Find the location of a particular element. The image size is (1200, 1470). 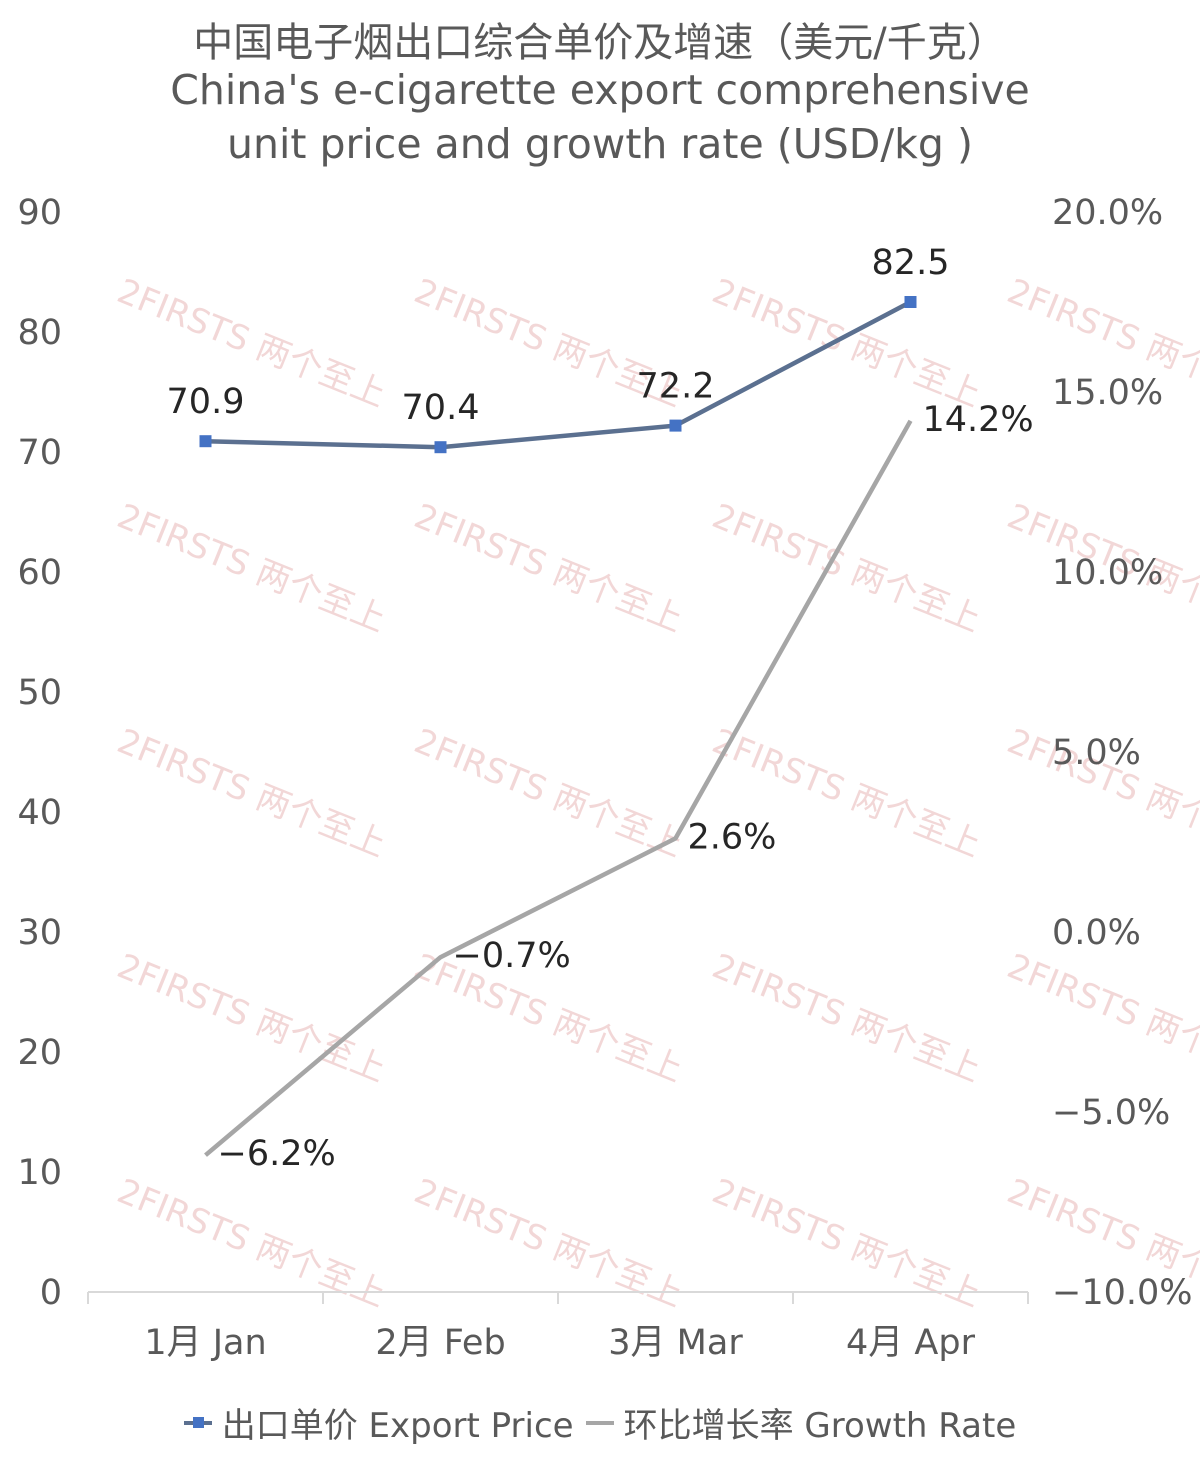

legend-marker-export-price is located at coordinates (198, 1422).